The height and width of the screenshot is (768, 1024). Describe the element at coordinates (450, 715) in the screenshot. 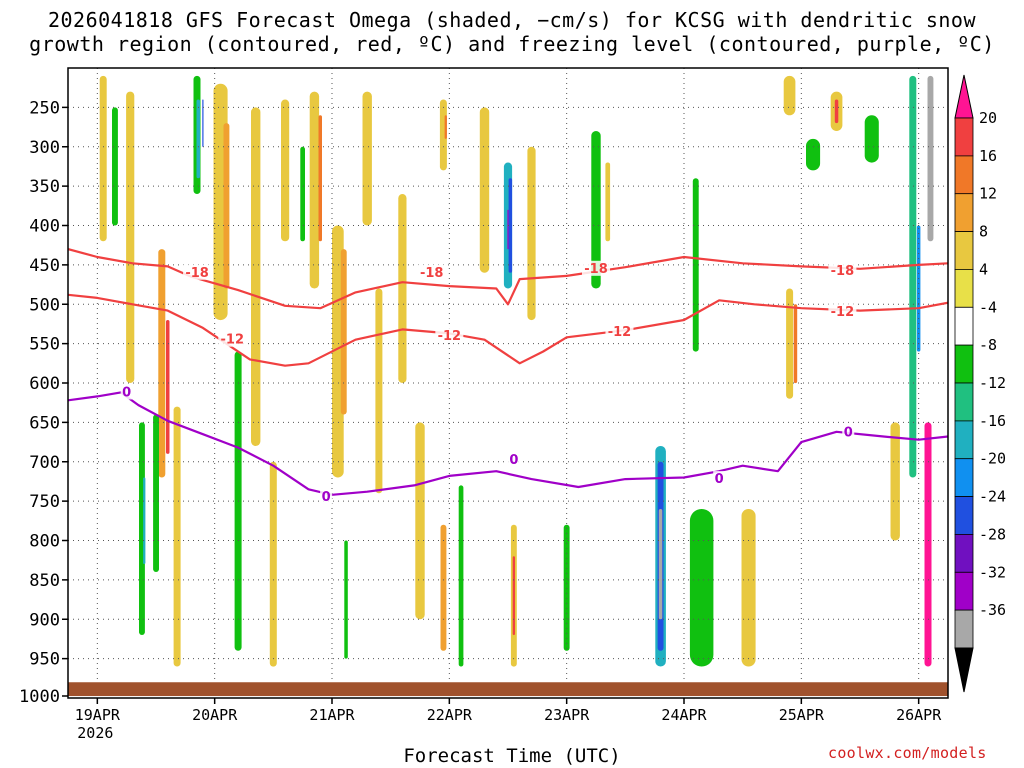

I see `x-tick-label: 22APR` at that location.